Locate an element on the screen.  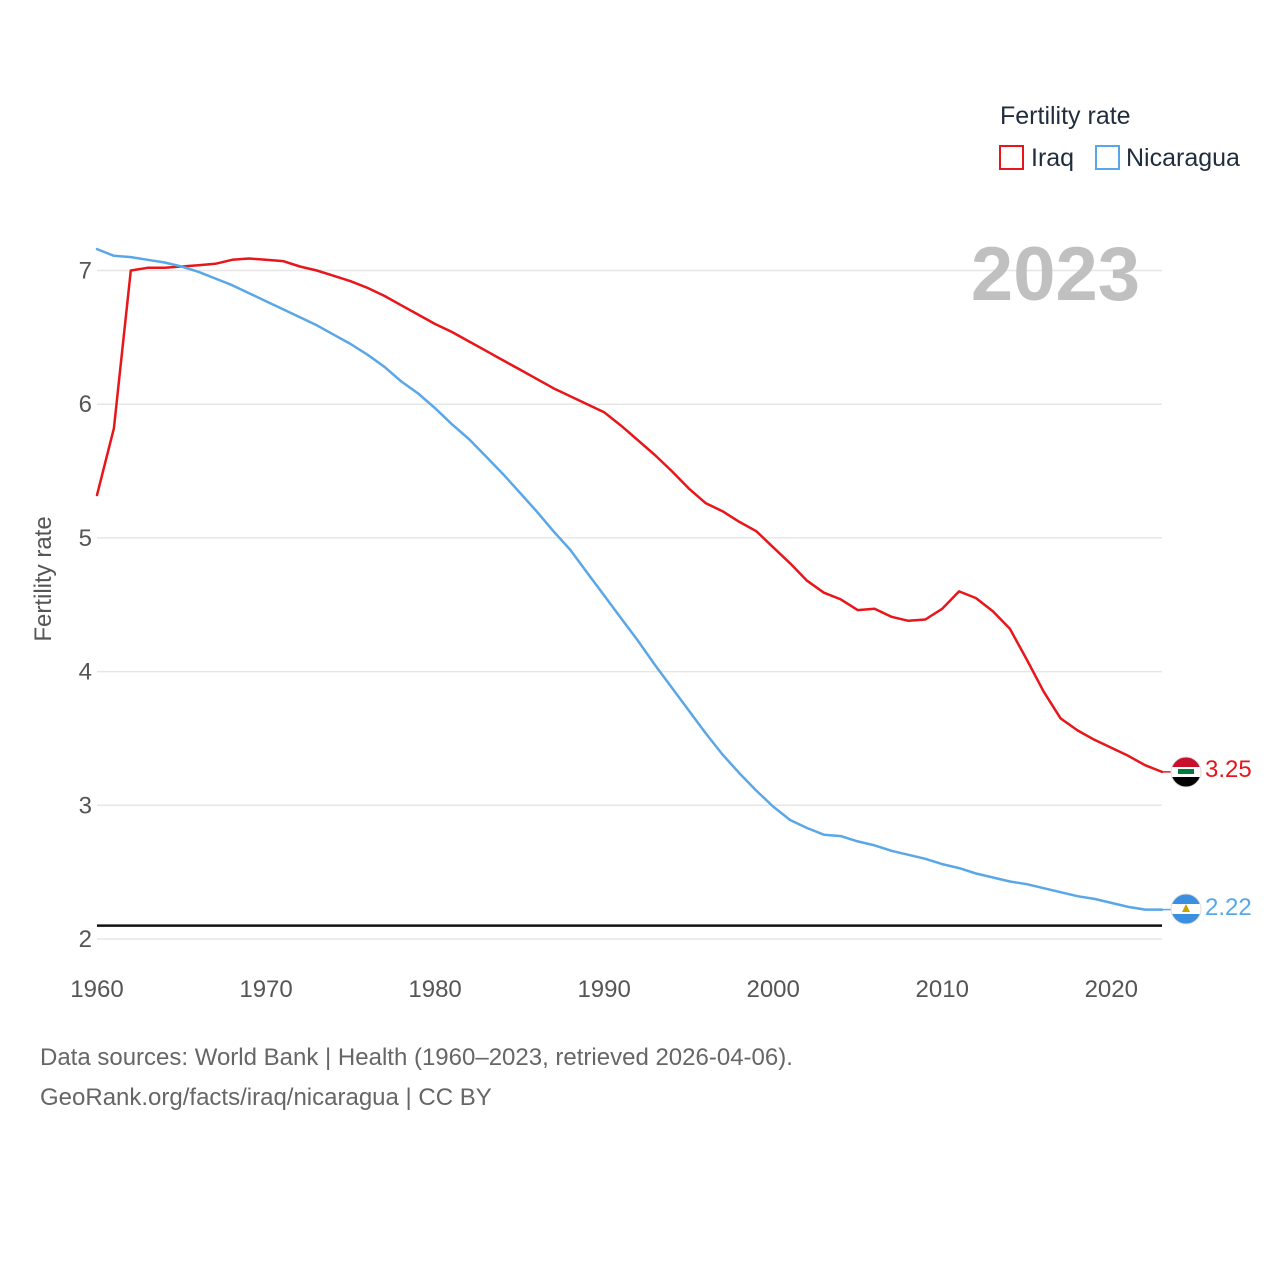
y-tick-label: 4 is located at coordinates (85, 672).